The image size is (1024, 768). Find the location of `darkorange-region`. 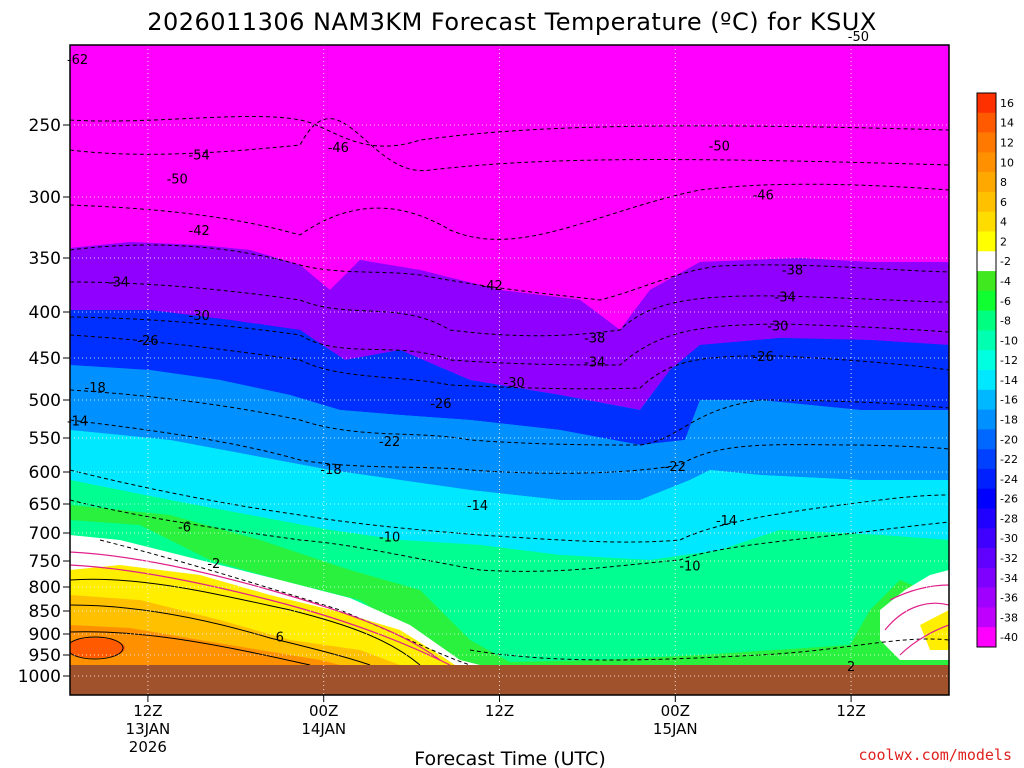

darkorange-region is located at coordinates (205, 645).